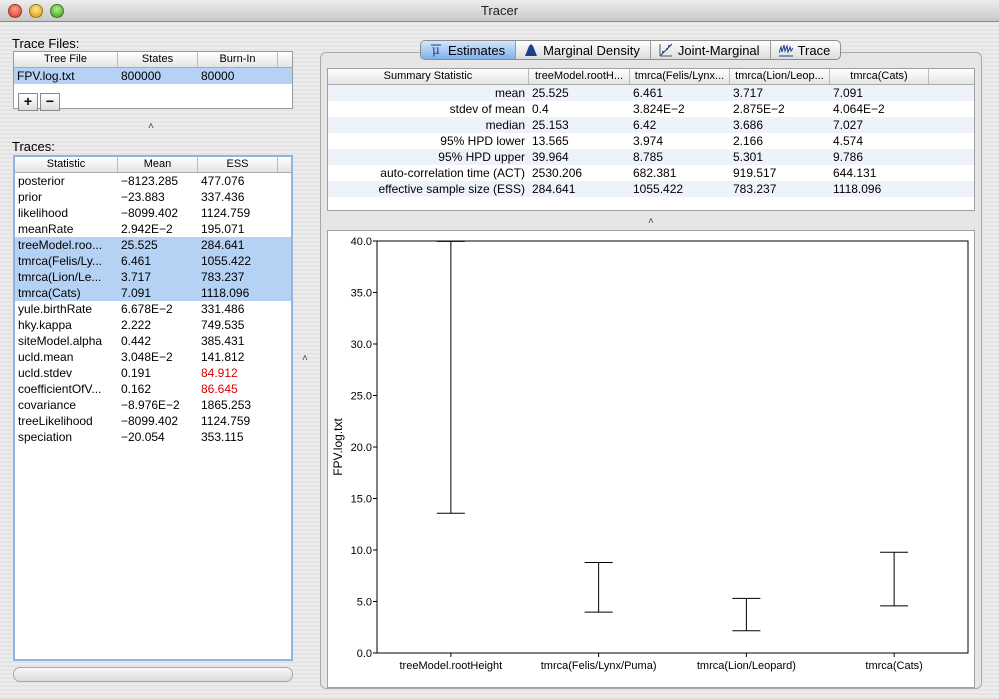 Image resolution: width=999 pixels, height=699 pixels. I want to click on remove-trace-file-button: −, so click(50, 102).